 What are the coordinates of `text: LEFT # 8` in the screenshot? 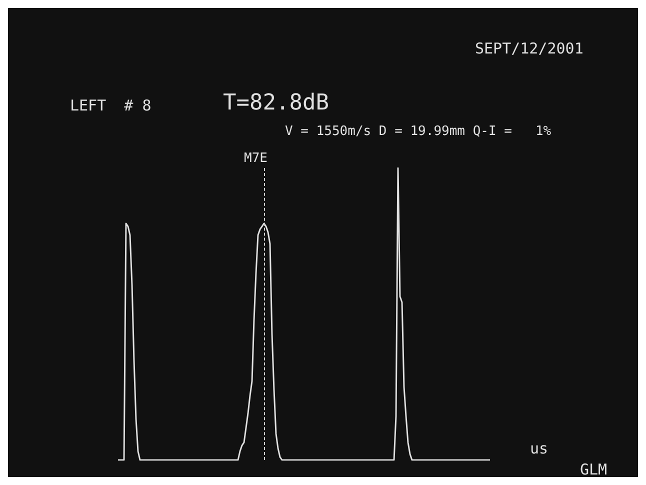 It's located at (111, 105).